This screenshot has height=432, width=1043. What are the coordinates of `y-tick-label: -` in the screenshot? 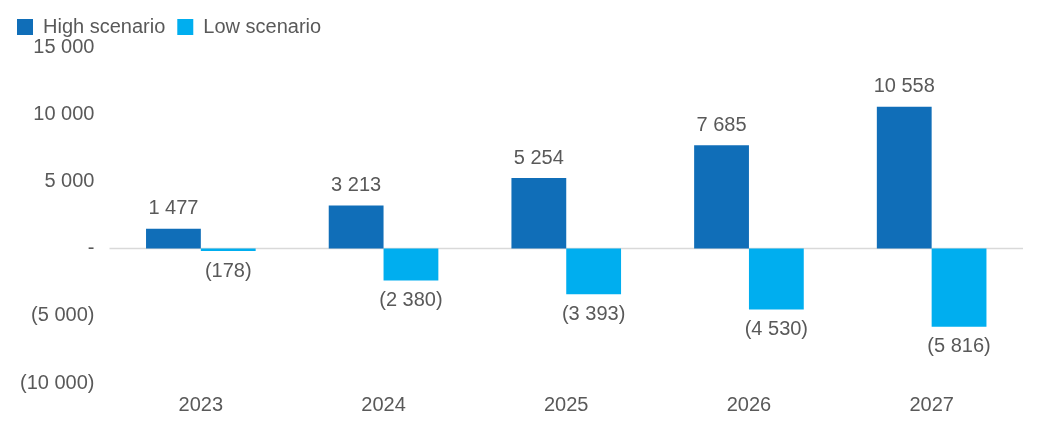 It's located at (91, 247).